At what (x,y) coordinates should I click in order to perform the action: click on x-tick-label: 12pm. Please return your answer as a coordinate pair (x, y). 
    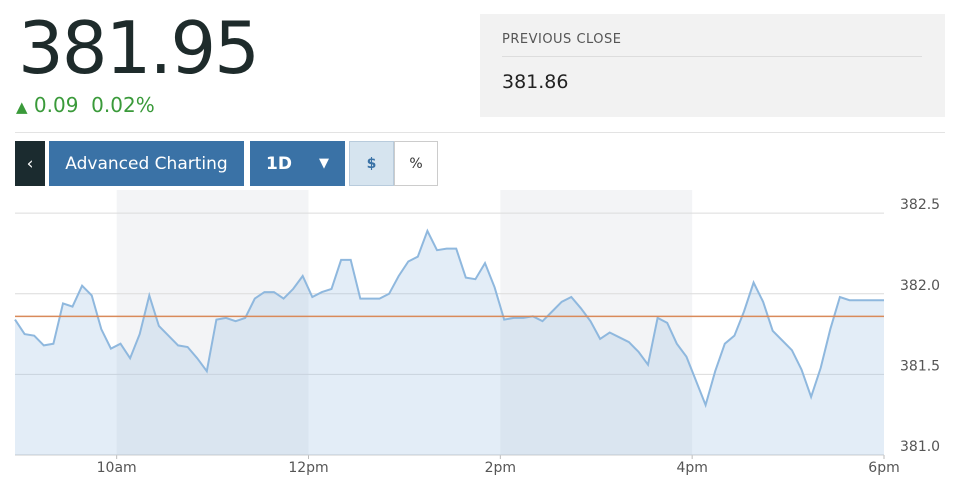
    Looking at the image, I should click on (308, 468).